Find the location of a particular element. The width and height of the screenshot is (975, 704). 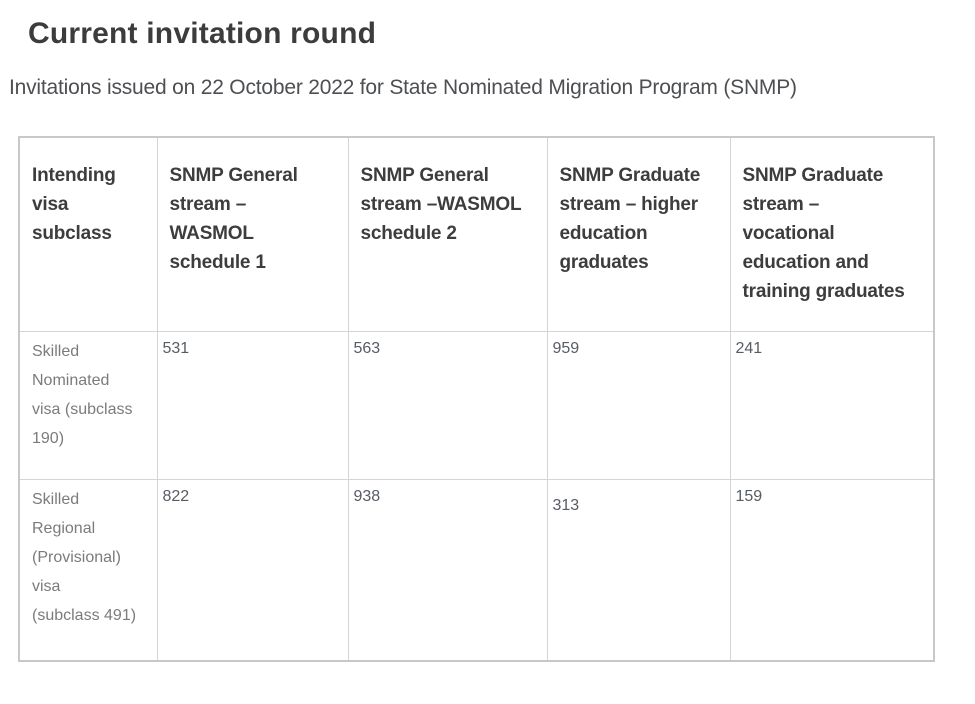

table-cell: 241 is located at coordinates (832, 405).